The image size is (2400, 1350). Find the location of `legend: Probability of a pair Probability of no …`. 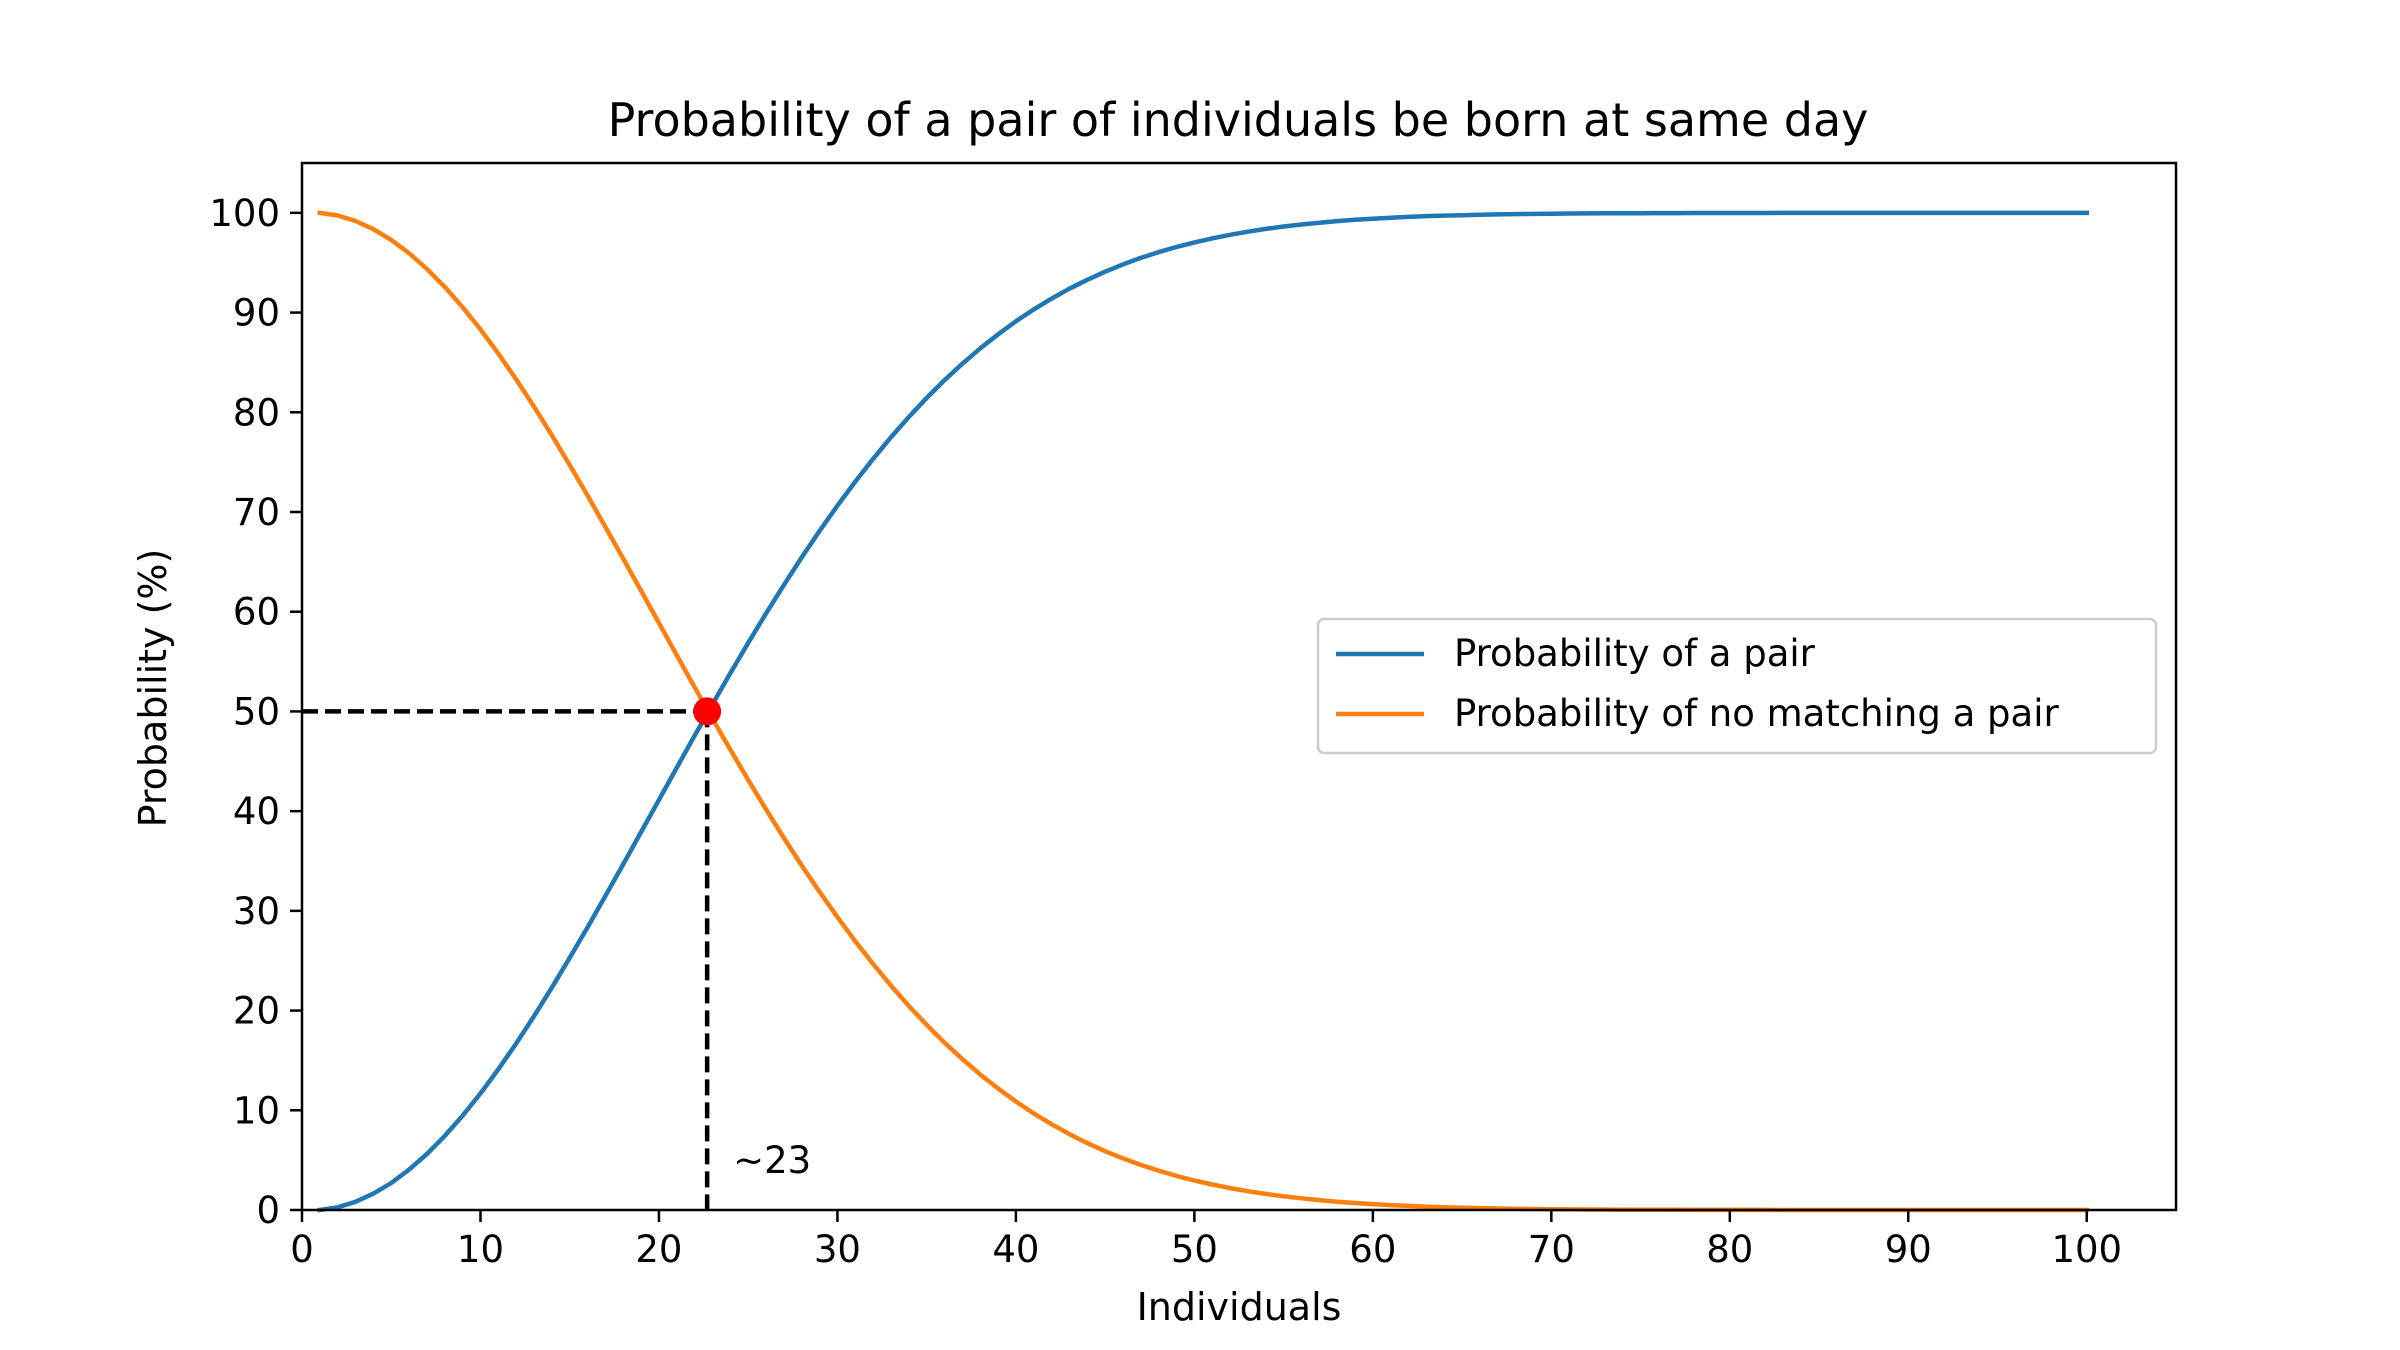

legend: Probability of a pair Probability of no … is located at coordinates (1737, 686).